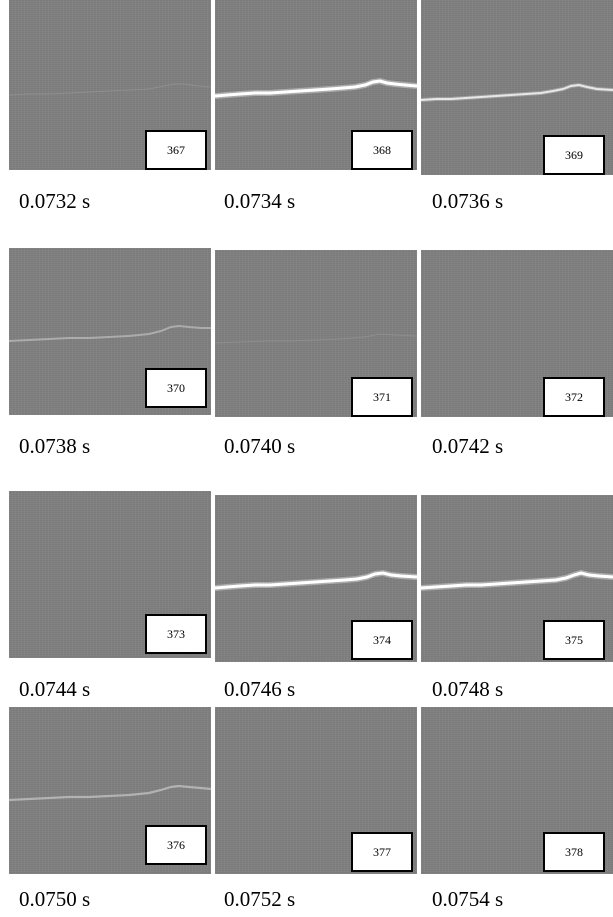 The width and height of the screenshot is (613, 917). Describe the element at coordinates (110, 574) in the screenshot. I see `video-frame-373: 373` at that location.